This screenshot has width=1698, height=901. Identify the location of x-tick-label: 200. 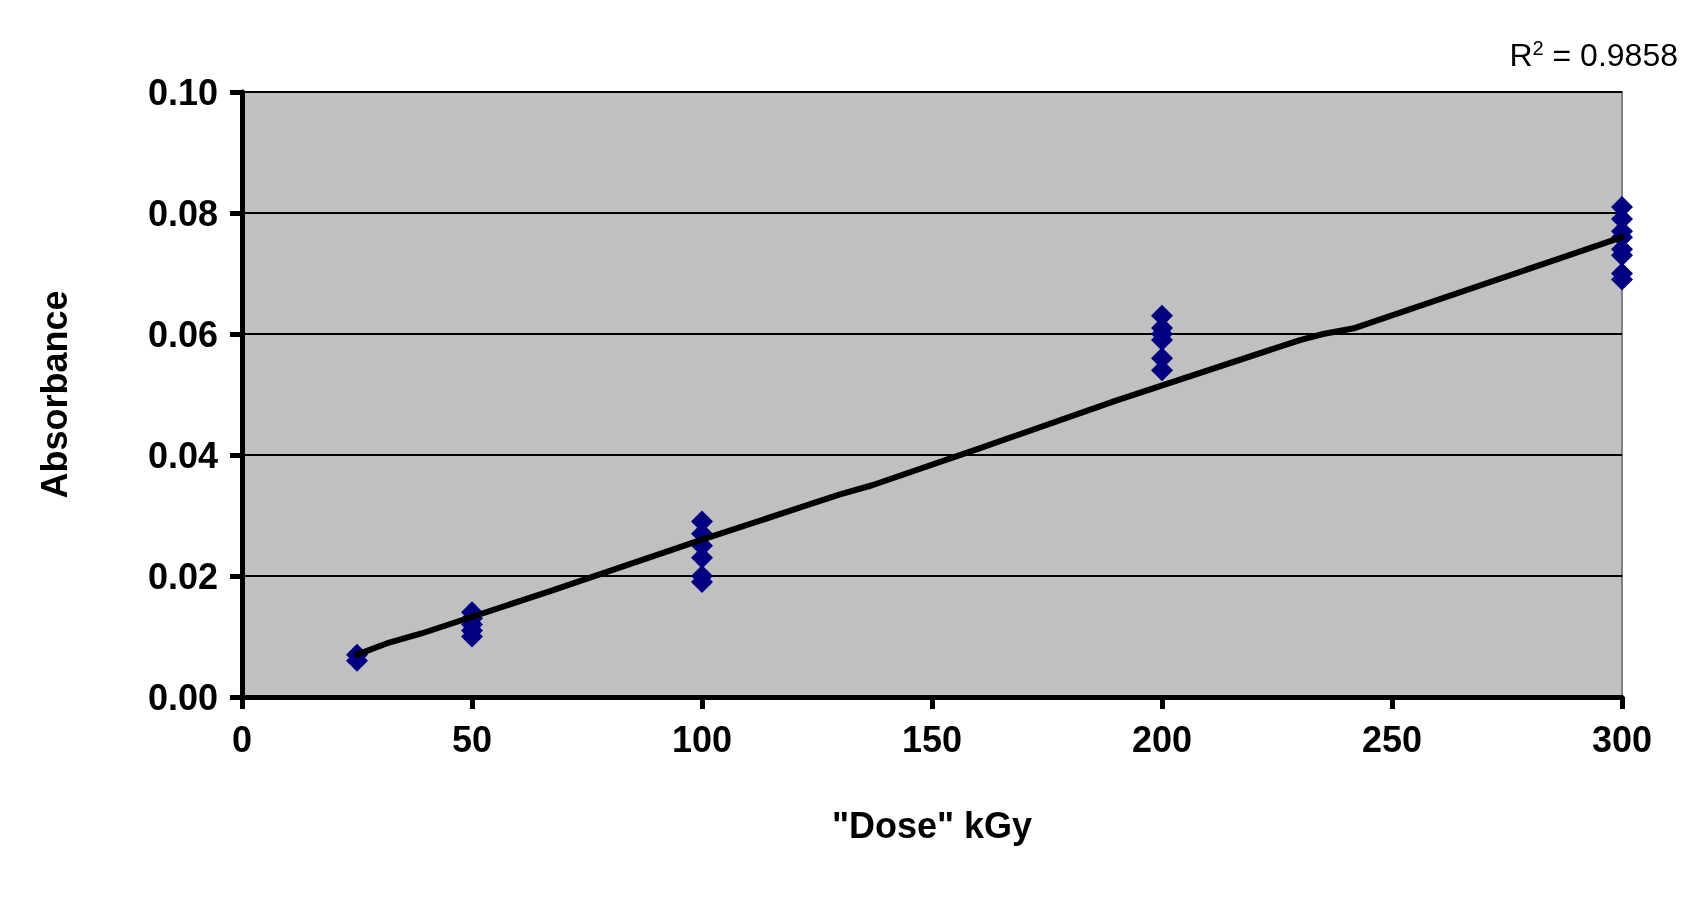
(1162, 739).